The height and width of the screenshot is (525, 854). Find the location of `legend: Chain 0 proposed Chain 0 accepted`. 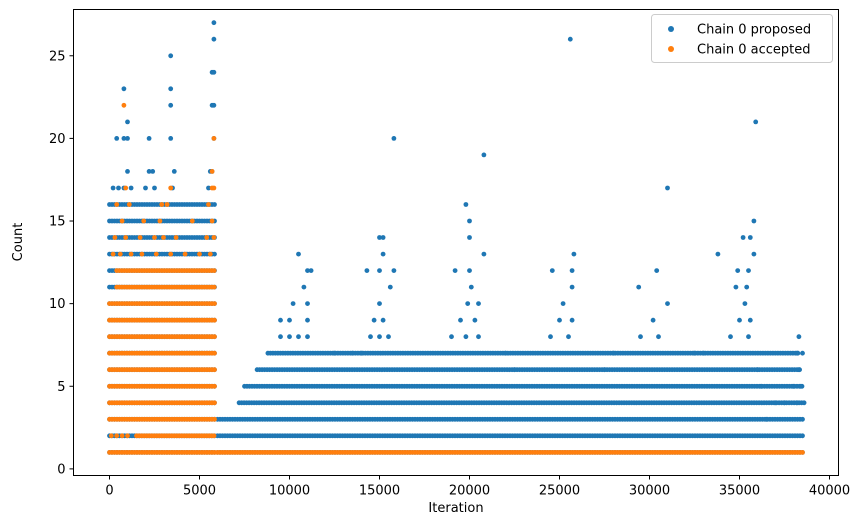

legend: Chain 0 proposed Chain 0 accepted is located at coordinates (742, 38).